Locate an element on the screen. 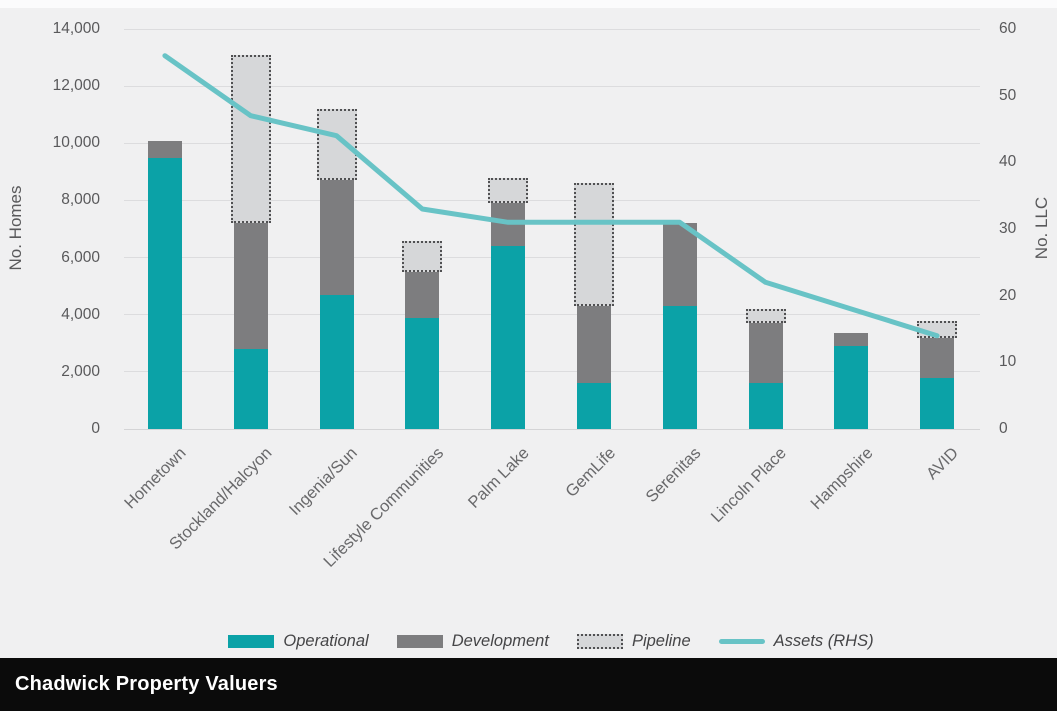 This screenshot has height=711, width=1057. x-label-lincoln-place: Lincoln Place is located at coordinates (749, 485).